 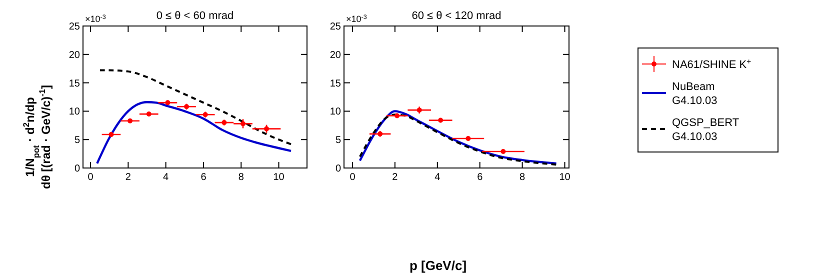 I want to click on chart-title: 60 ≤ θ < 120 mrad, so click(x=457, y=16).